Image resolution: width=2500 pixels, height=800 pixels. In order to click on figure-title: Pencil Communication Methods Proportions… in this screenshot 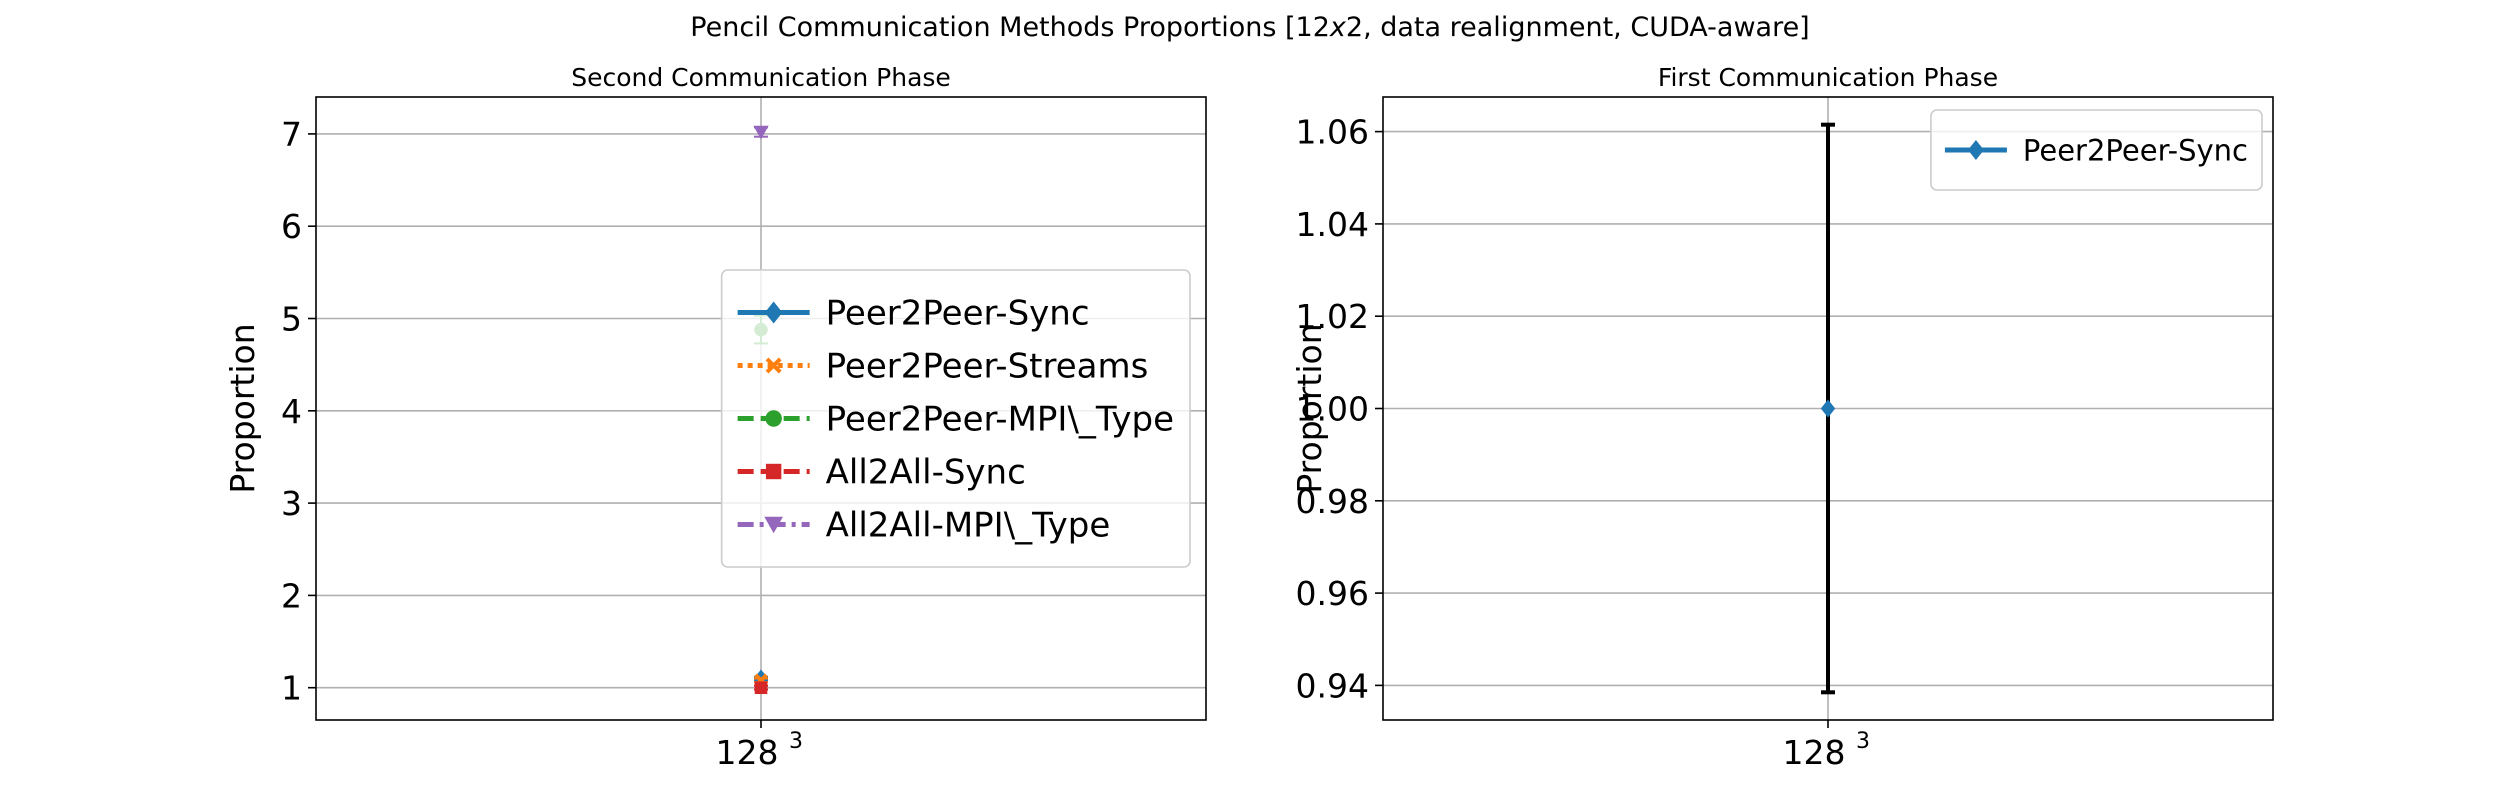, I will do `click(1250, 27)`.